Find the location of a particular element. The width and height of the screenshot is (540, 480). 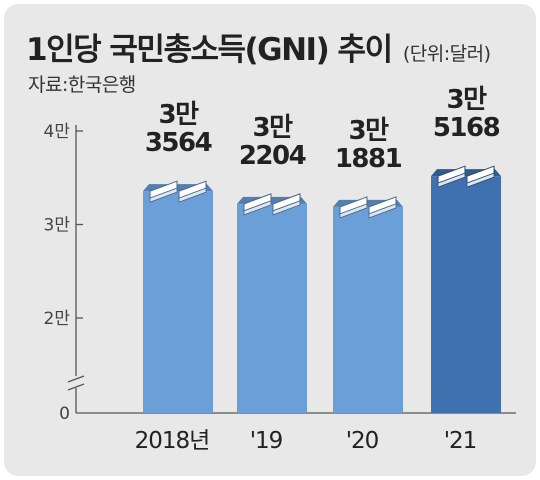

axis-break-mark is located at coordinates (76, 383).